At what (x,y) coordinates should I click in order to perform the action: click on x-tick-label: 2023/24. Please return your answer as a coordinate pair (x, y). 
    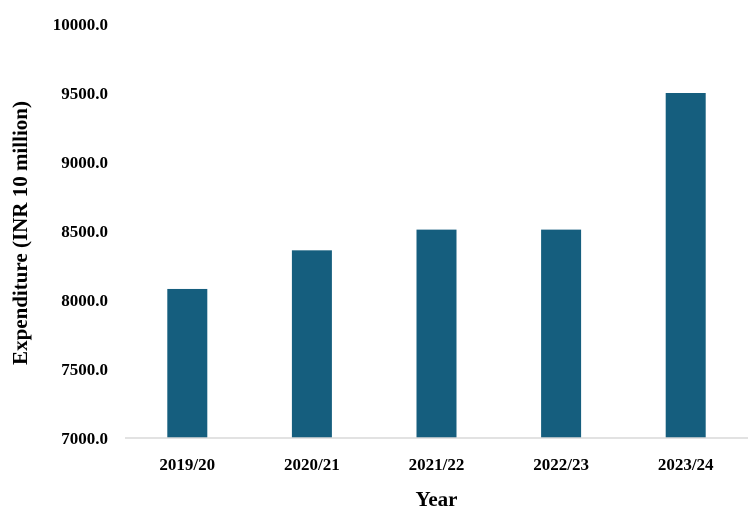
    Looking at the image, I should click on (686, 464).